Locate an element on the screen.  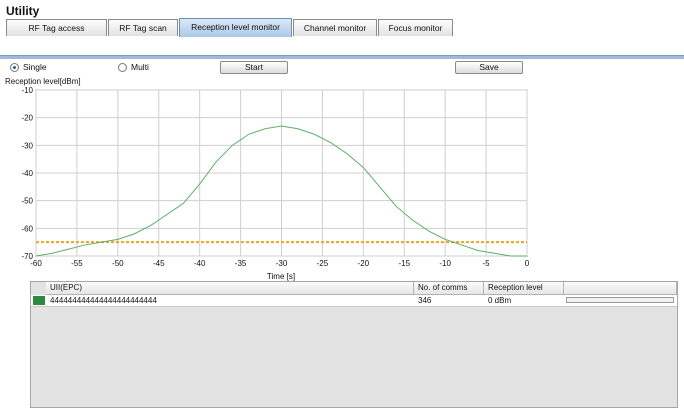
table-row: 444444444444444444444444 346 0 dBm is located at coordinates (354, 301).